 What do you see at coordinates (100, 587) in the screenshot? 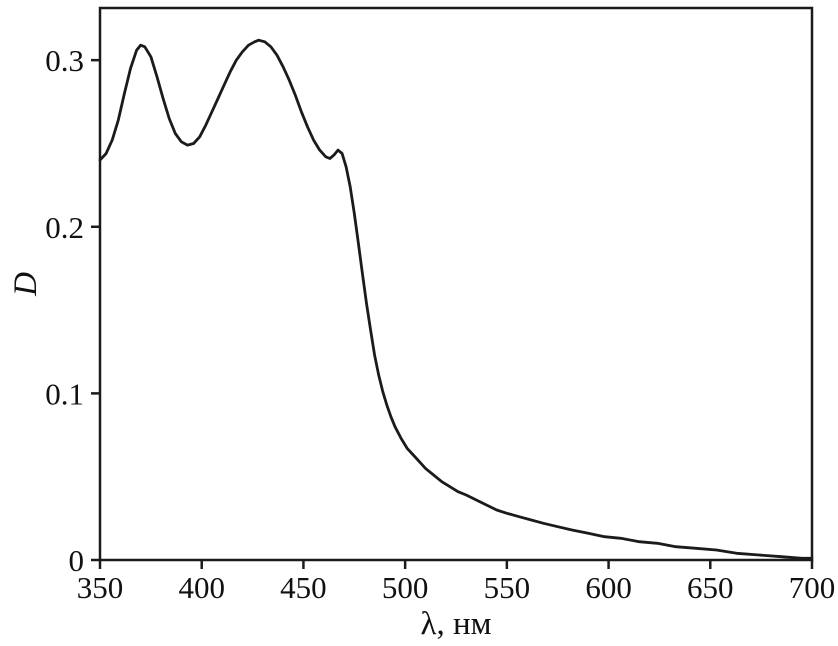
I see `x-tick-label: 350` at bounding box center [100, 587].